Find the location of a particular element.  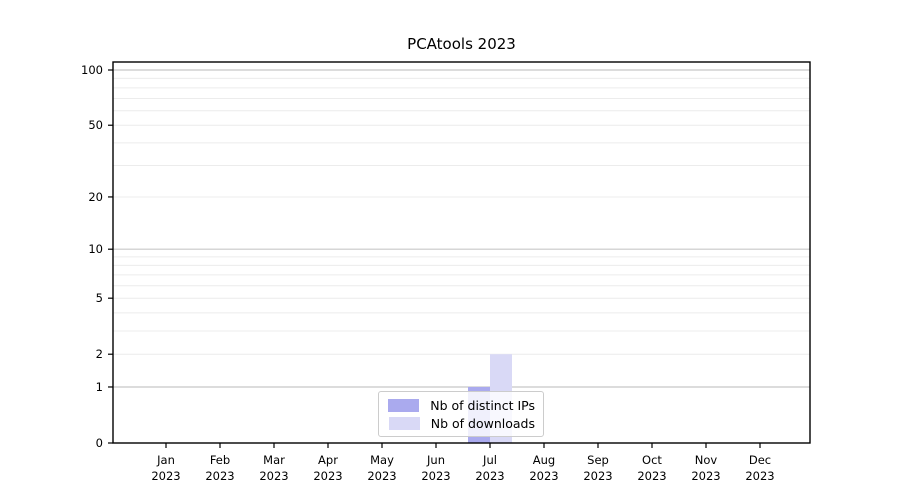

y-axis-tick-label: 100 is located at coordinates (92, 70).